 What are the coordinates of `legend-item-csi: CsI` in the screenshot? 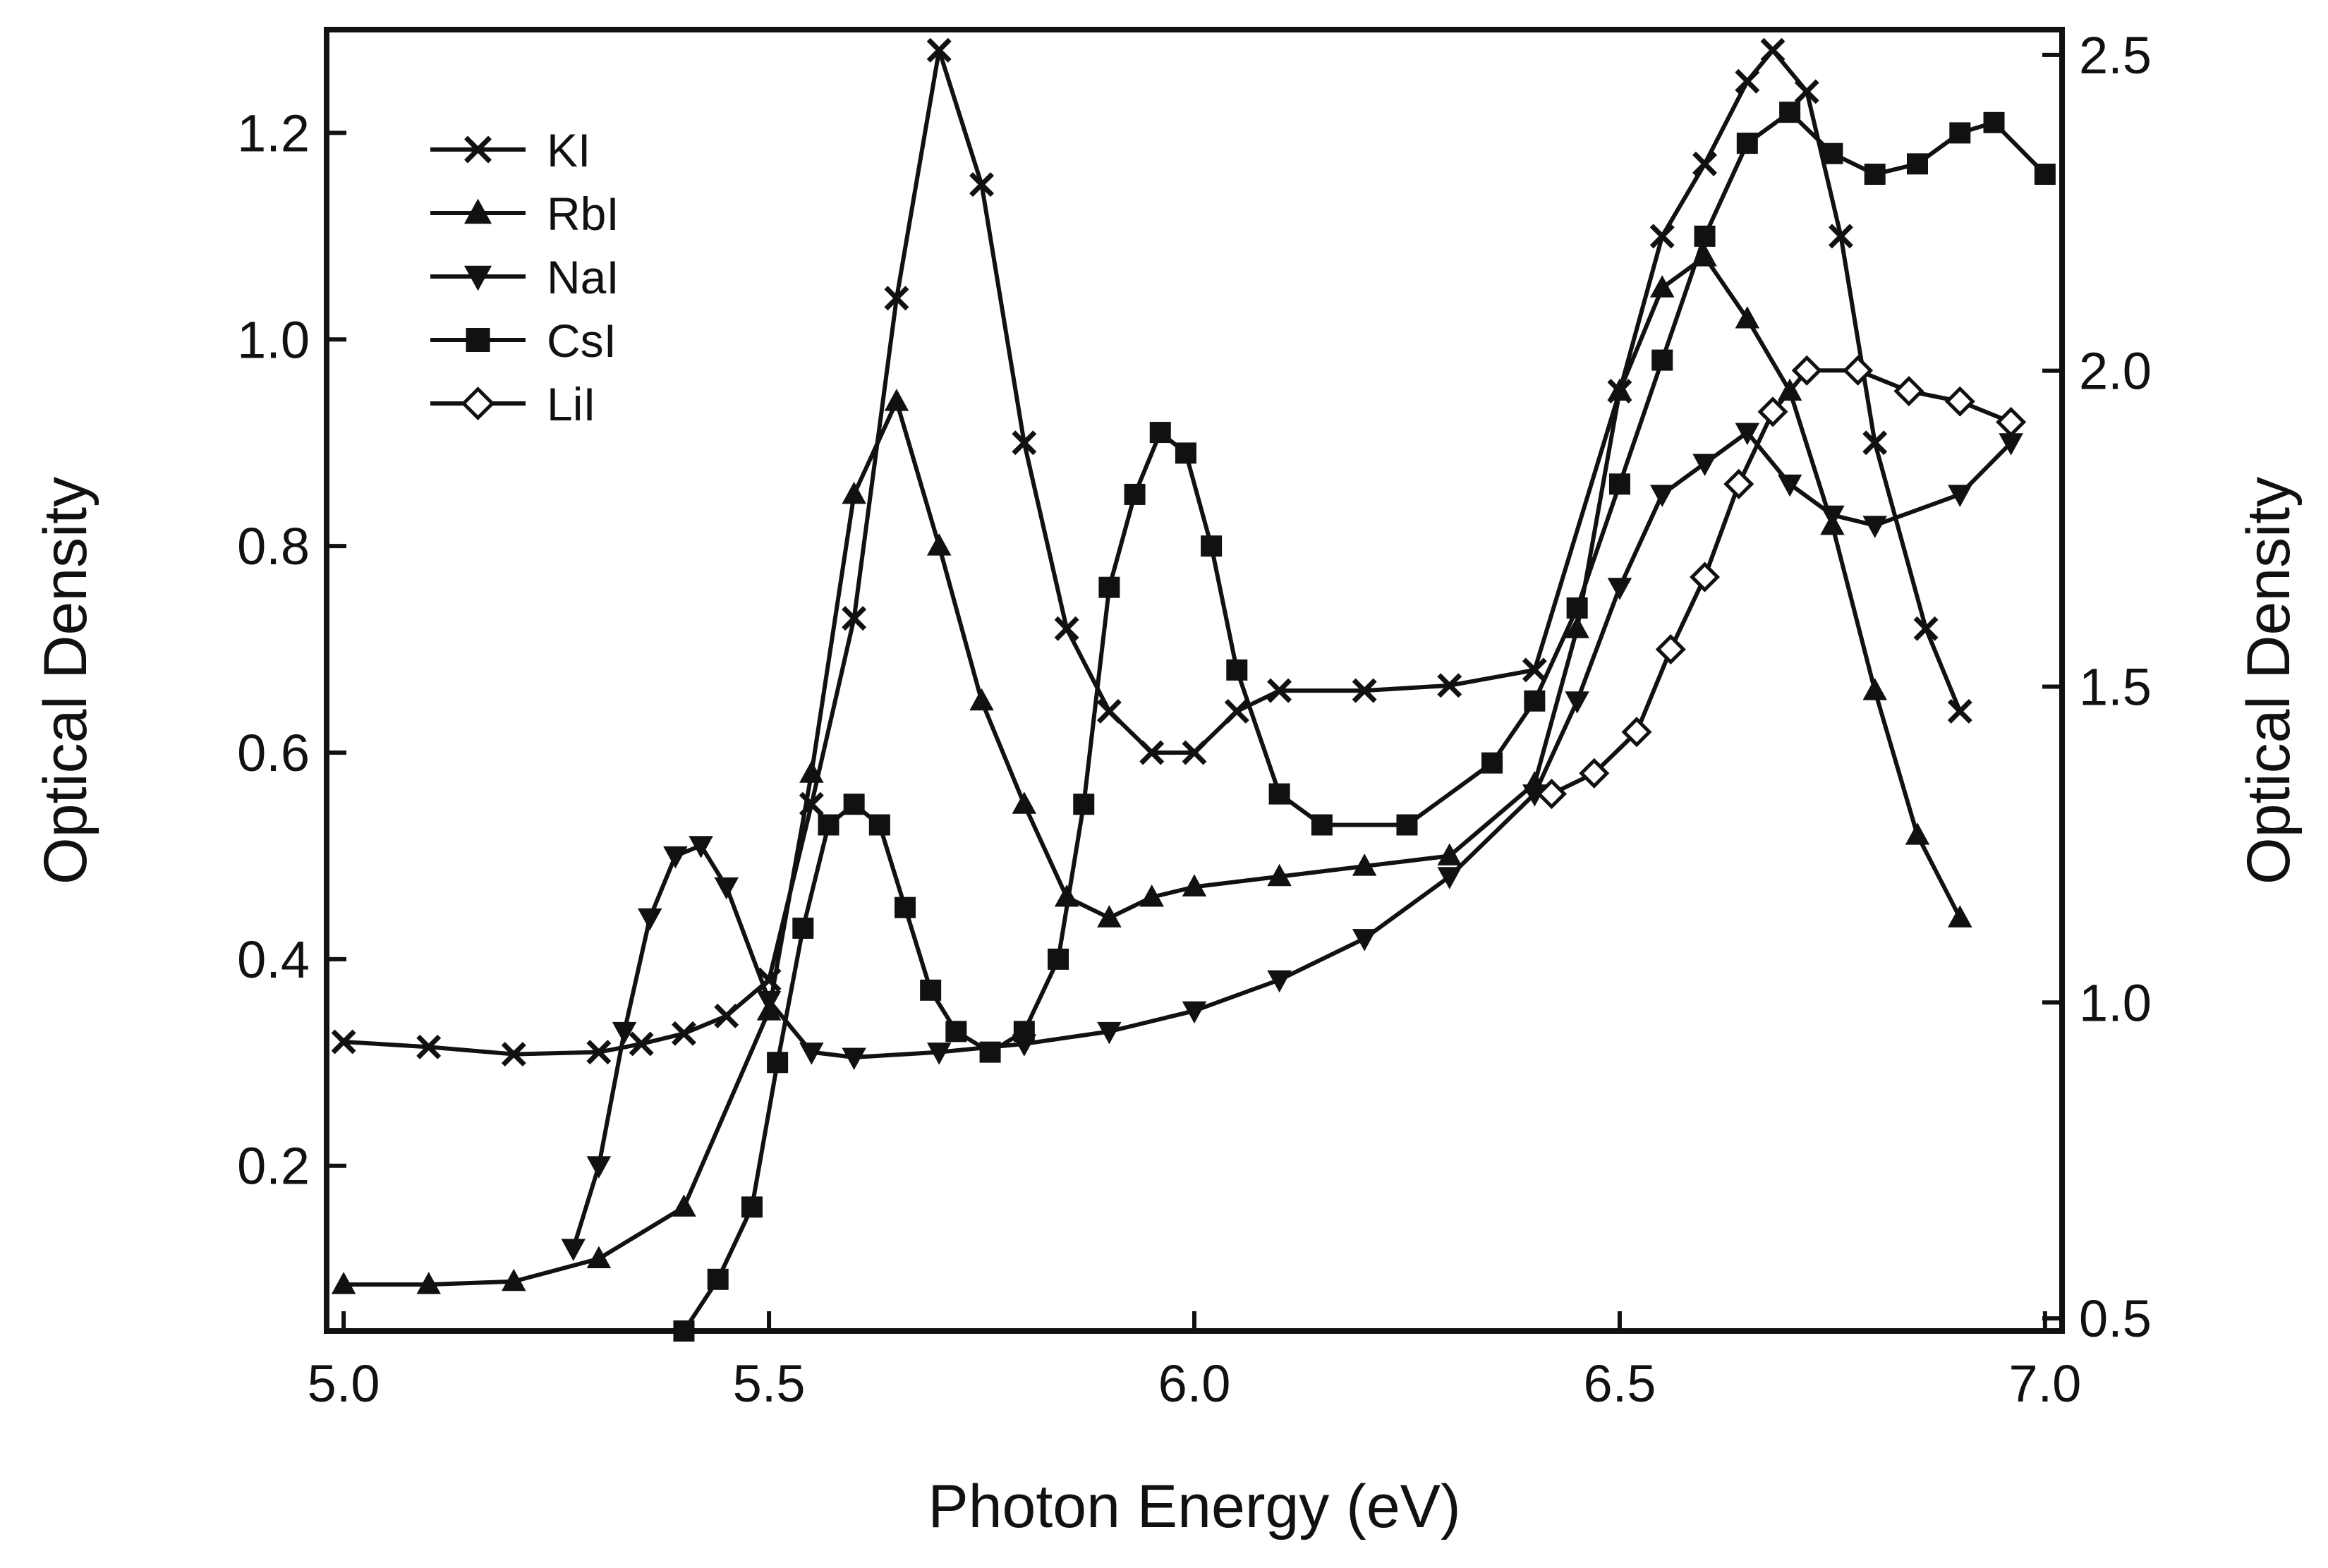 It's located at (523, 341).